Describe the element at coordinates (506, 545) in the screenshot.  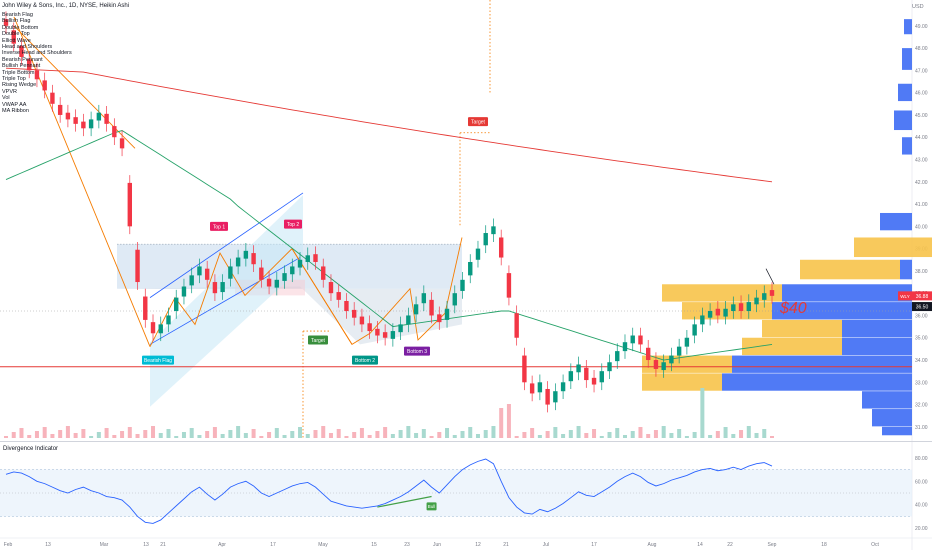
I see `time-tick-label: 21` at that location.